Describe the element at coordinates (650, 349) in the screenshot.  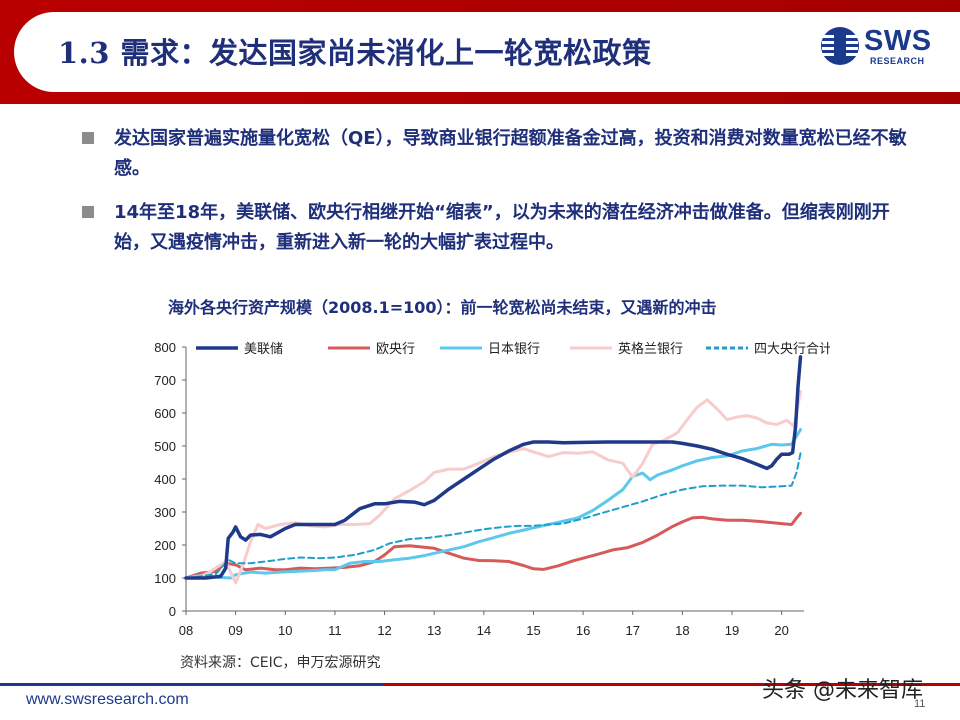
I see `legend-label: 英格兰银行` at that location.